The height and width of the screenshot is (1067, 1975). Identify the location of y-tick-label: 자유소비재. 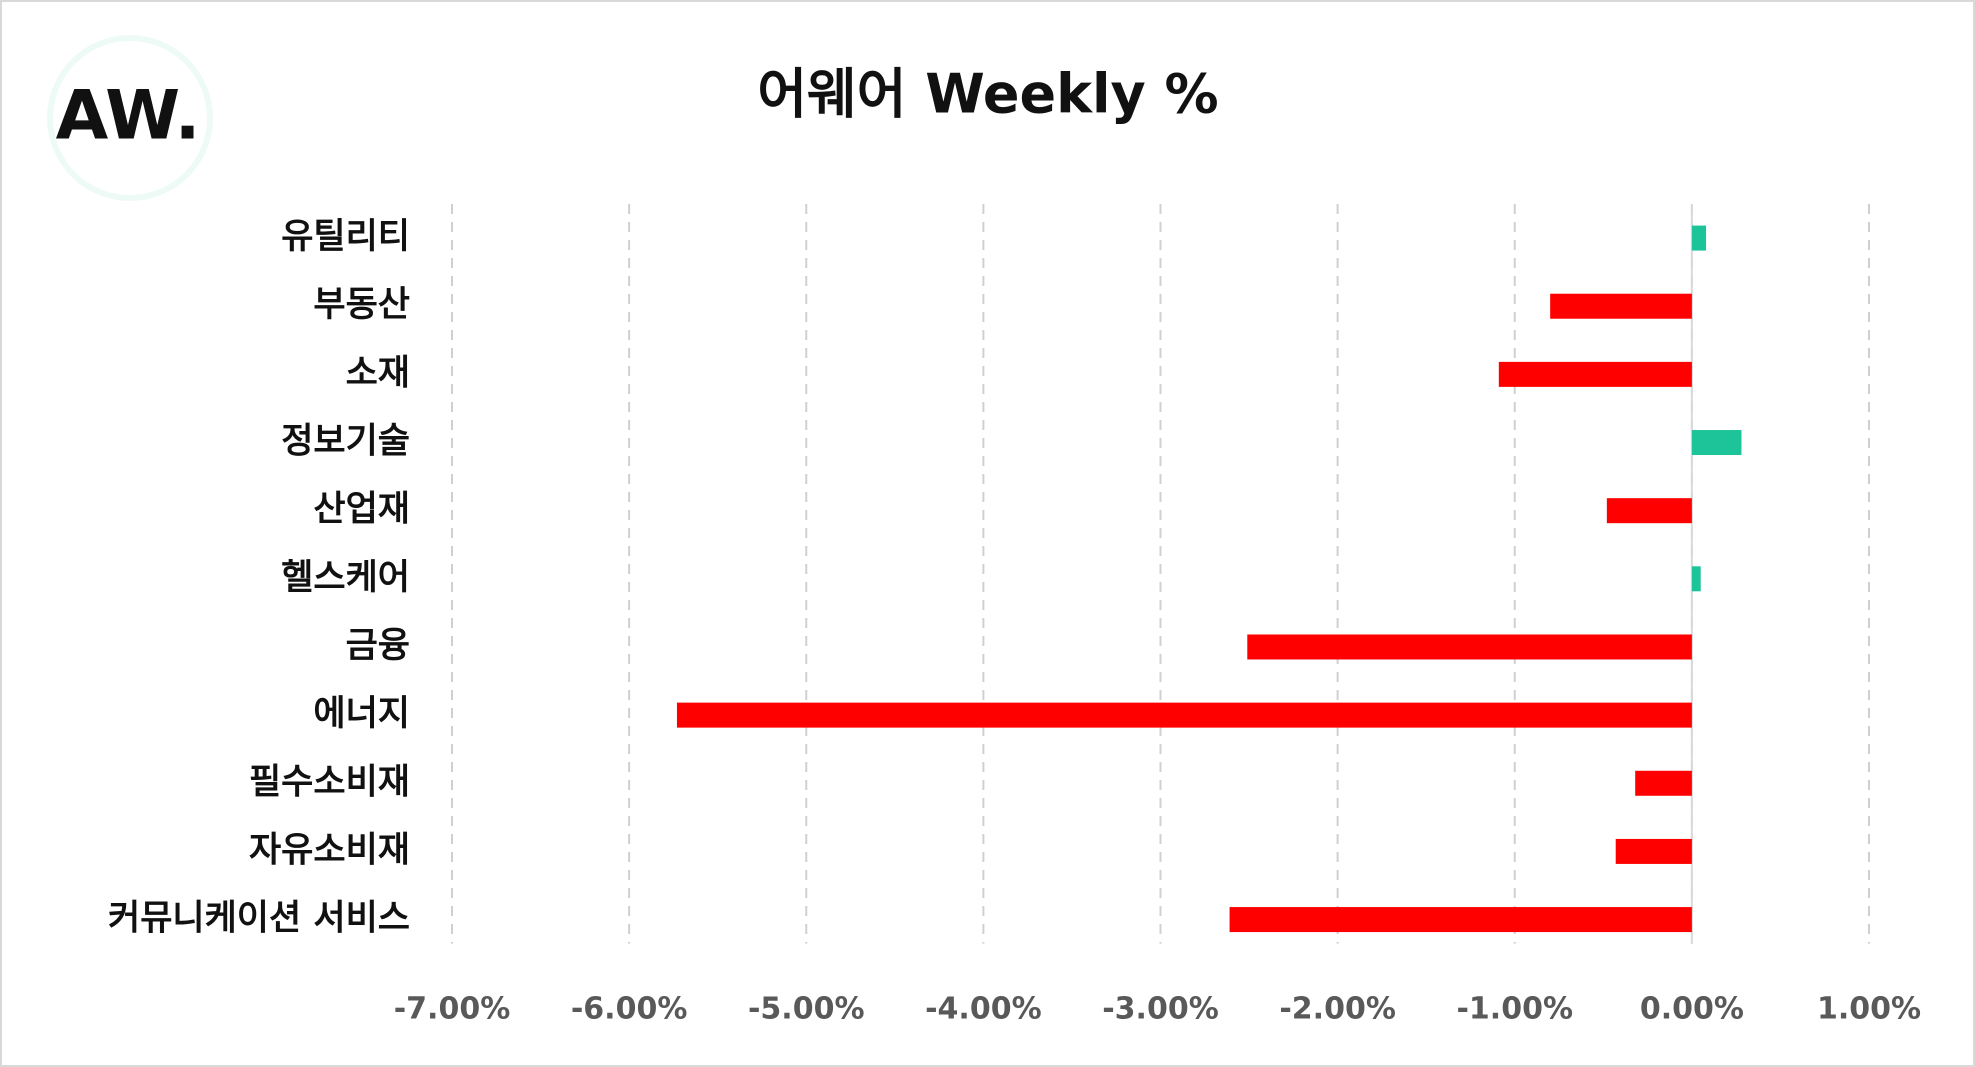
(329, 850).